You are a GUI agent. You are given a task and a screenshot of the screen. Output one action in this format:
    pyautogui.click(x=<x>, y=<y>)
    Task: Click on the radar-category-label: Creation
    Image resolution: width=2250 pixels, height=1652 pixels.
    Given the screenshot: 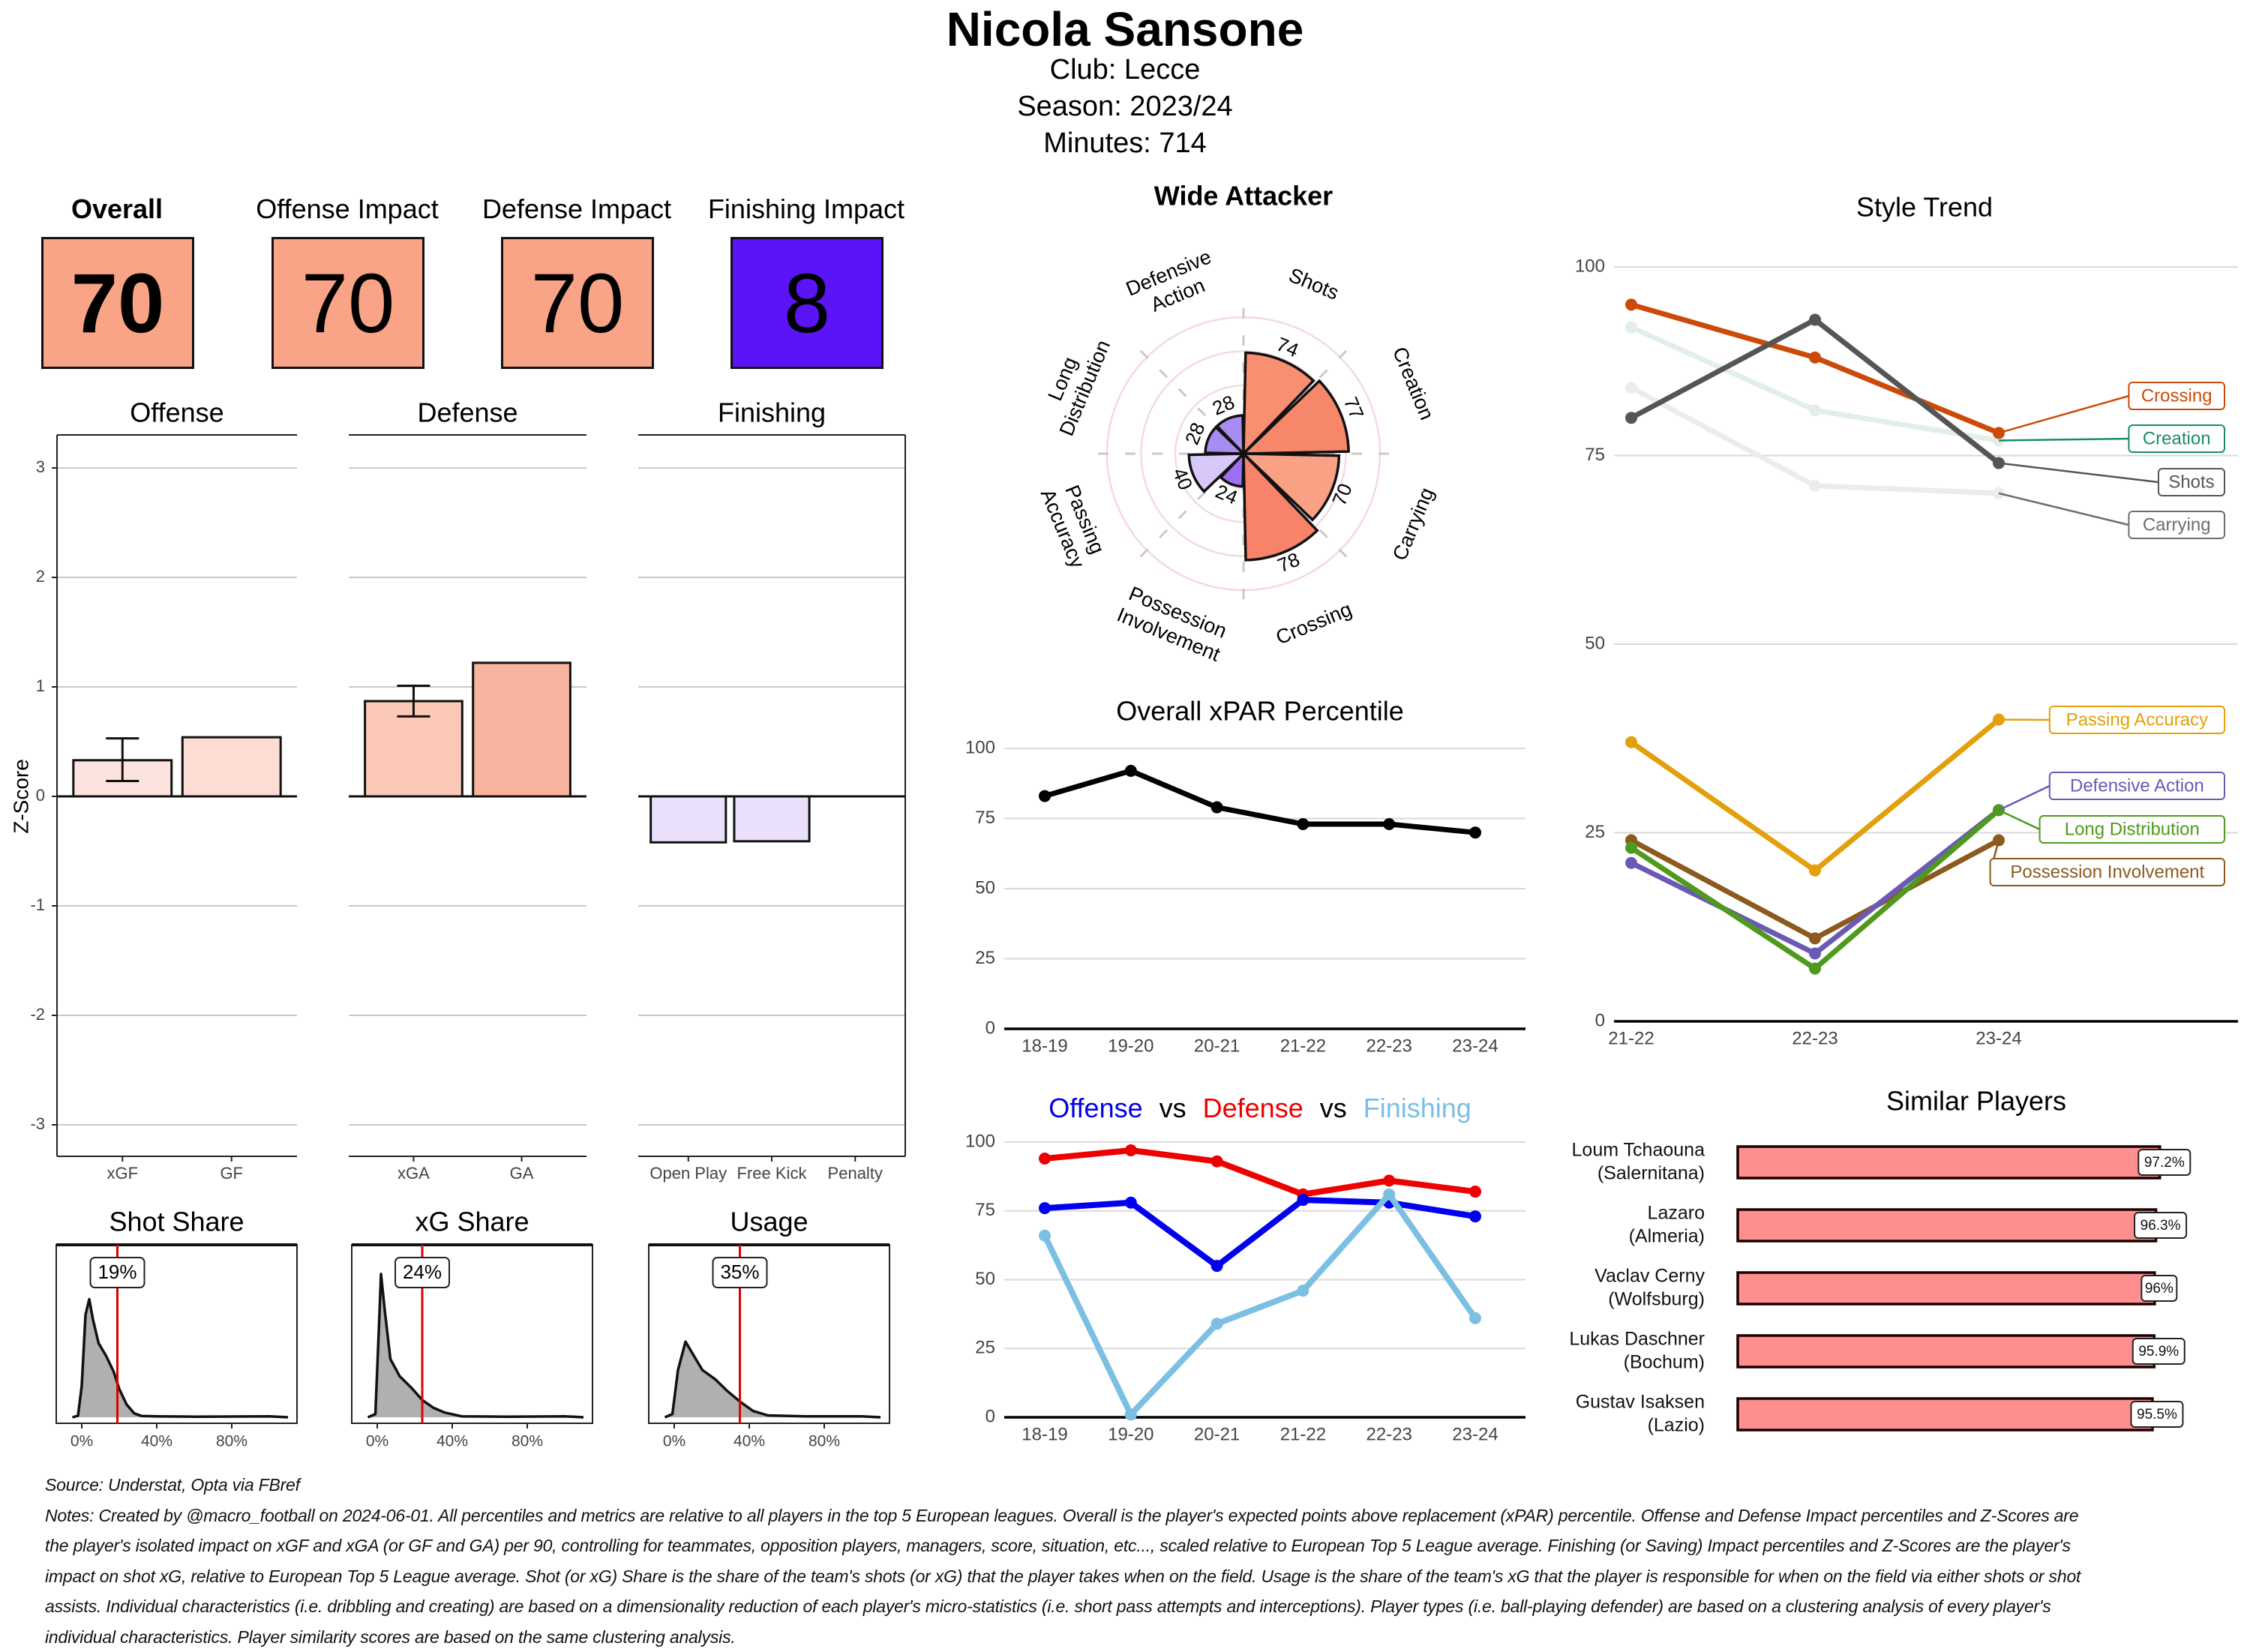 What is the action you would take?
    pyautogui.click(x=1413, y=383)
    